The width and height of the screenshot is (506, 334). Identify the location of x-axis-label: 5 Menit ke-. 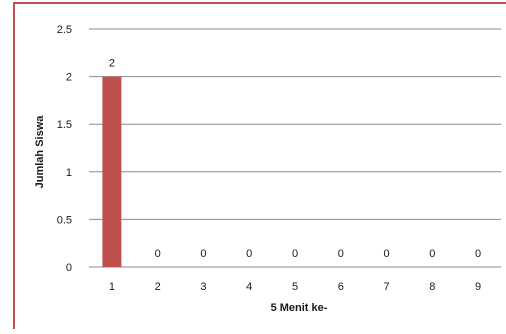
(299, 308).